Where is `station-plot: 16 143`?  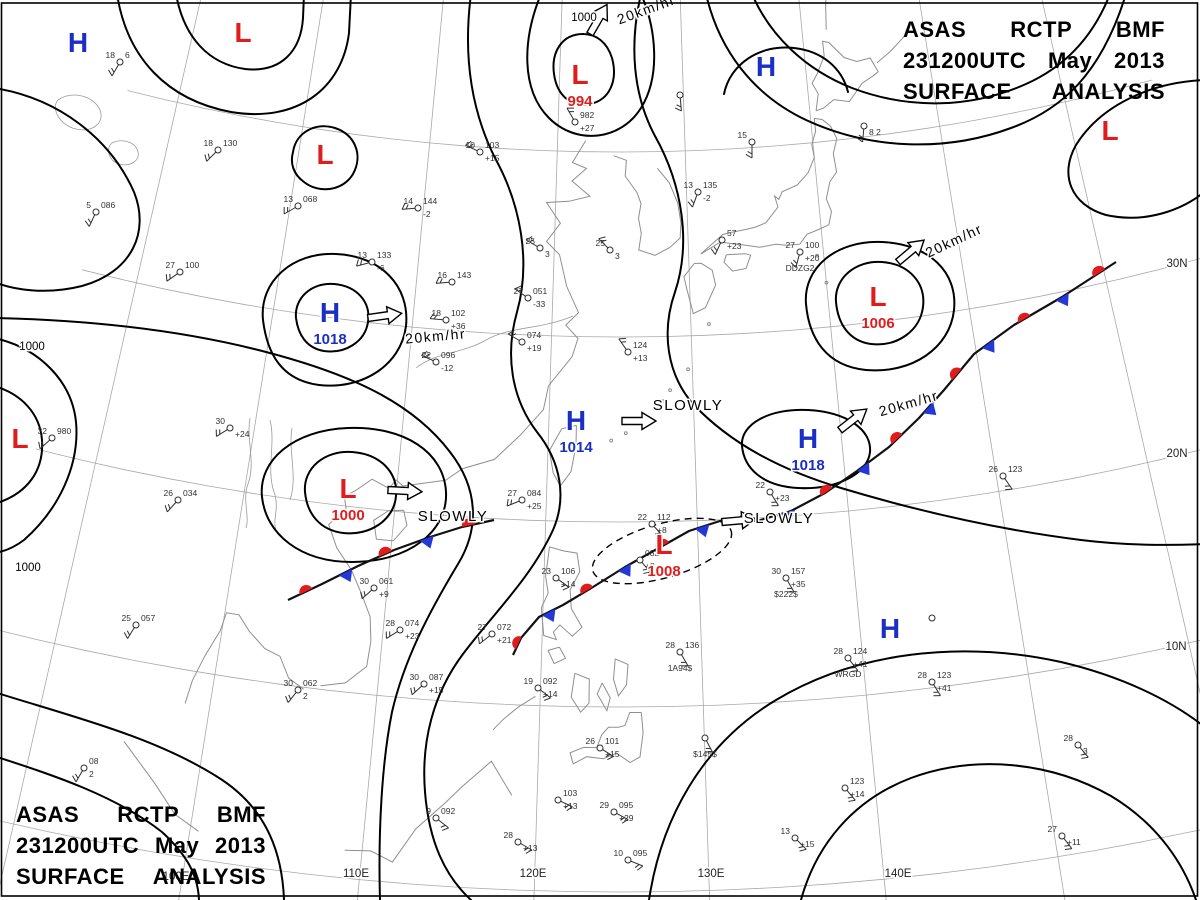
station-plot: 16 143 is located at coordinates (453, 278).